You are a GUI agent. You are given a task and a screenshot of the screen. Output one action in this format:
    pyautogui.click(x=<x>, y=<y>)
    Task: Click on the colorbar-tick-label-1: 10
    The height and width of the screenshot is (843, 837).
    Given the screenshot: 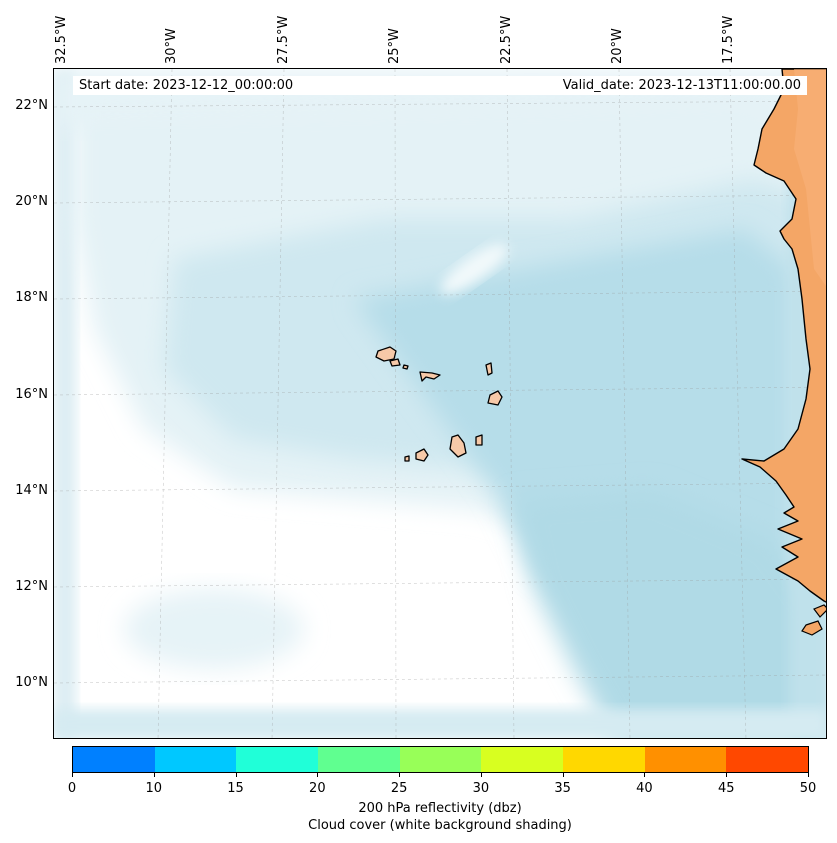 What is the action you would take?
    pyautogui.click(x=154, y=788)
    